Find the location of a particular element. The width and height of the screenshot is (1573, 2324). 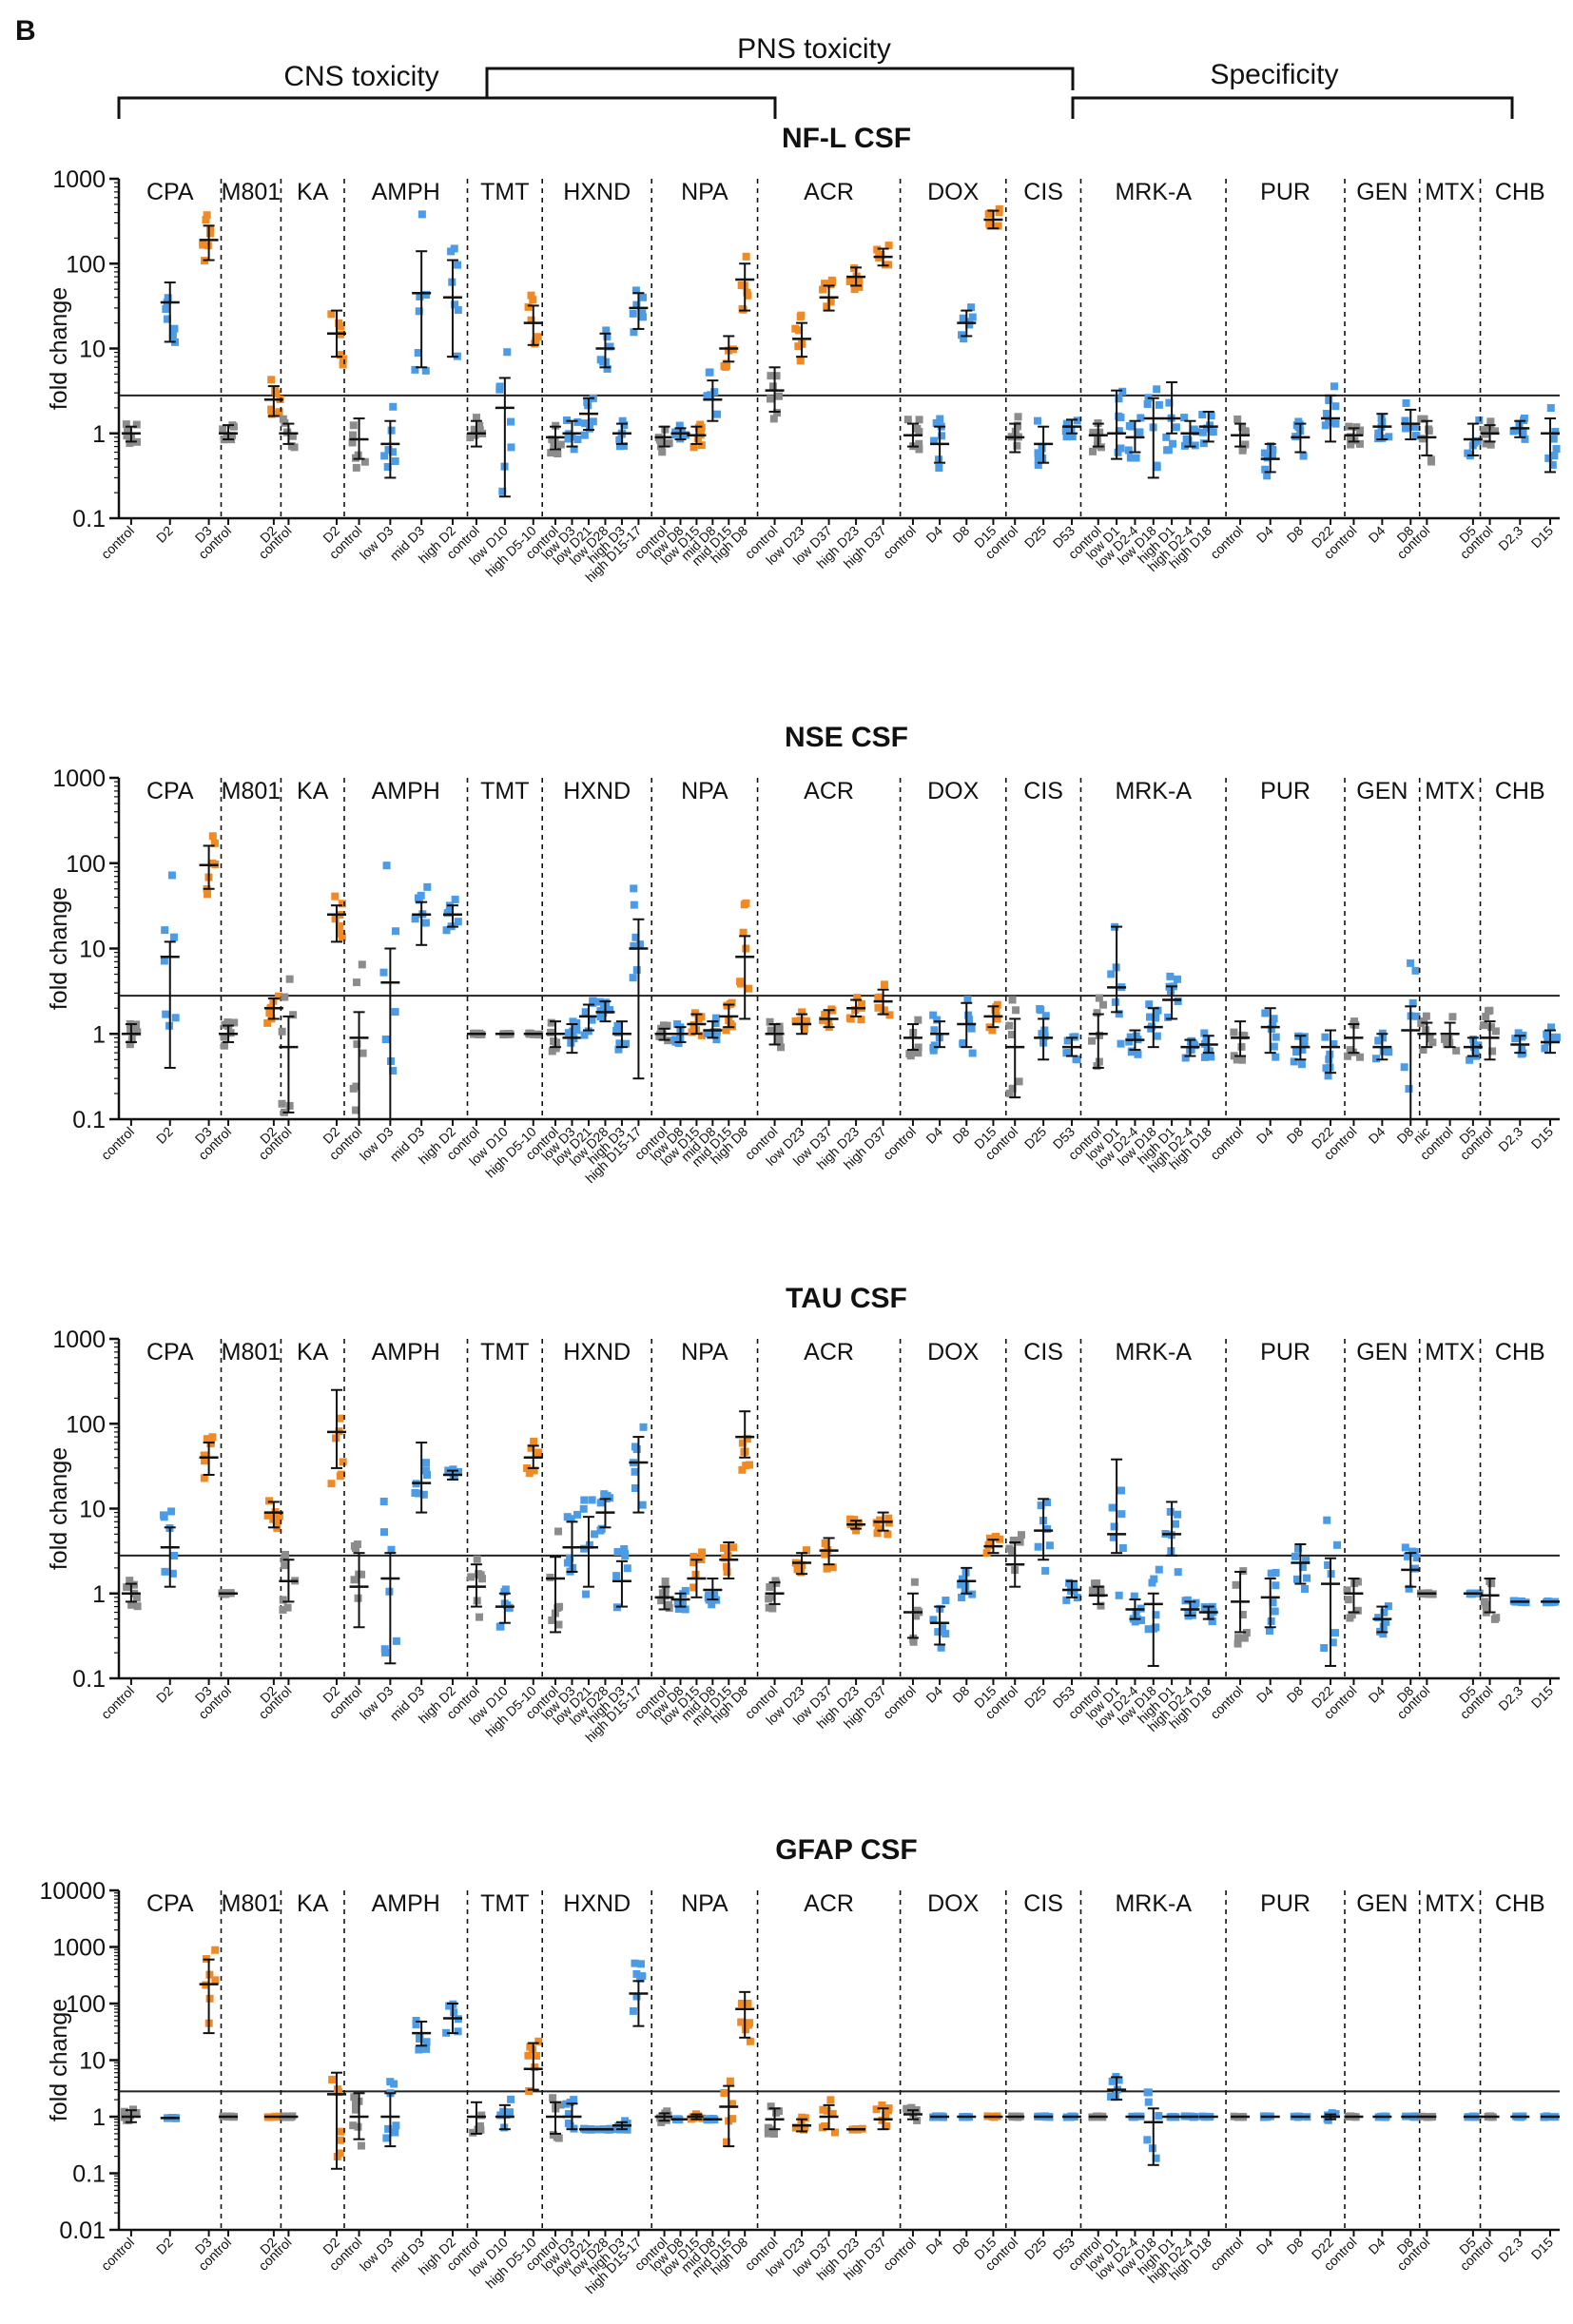

group-label: CIS is located at coordinates (1043, 1904).